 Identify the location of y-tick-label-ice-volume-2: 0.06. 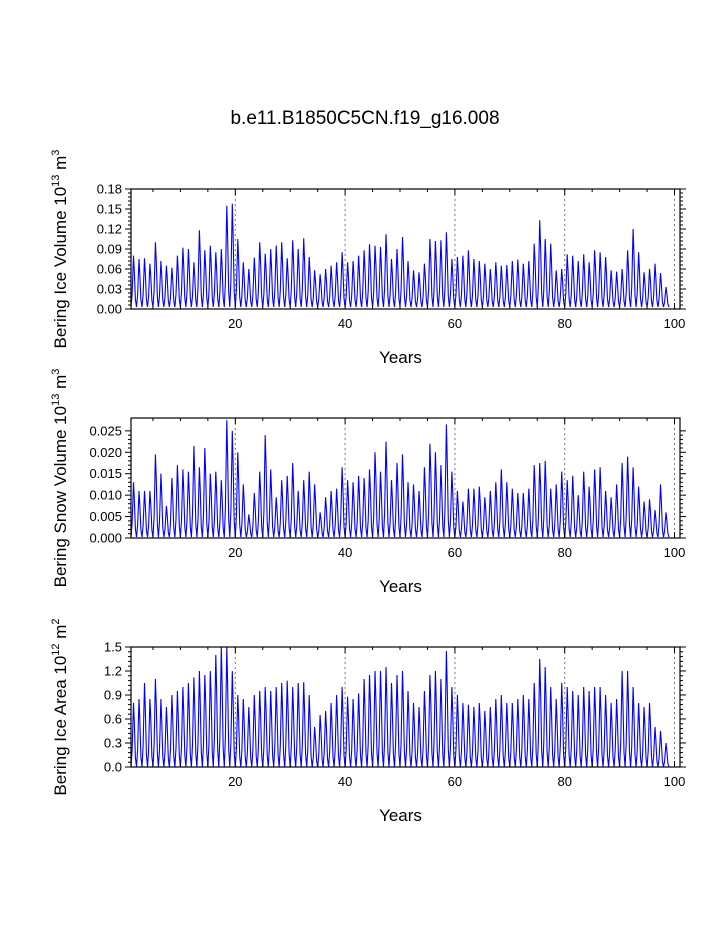
(109, 269).